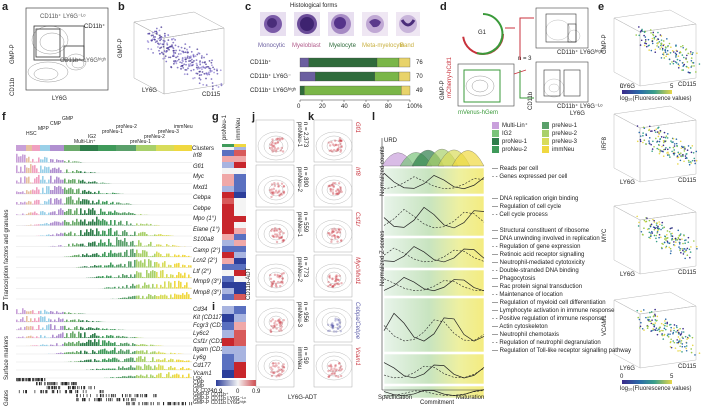 This screenshot has width=704, height=408. I want to click on panel-f-lineage-label: HSC, so click(31, 134).